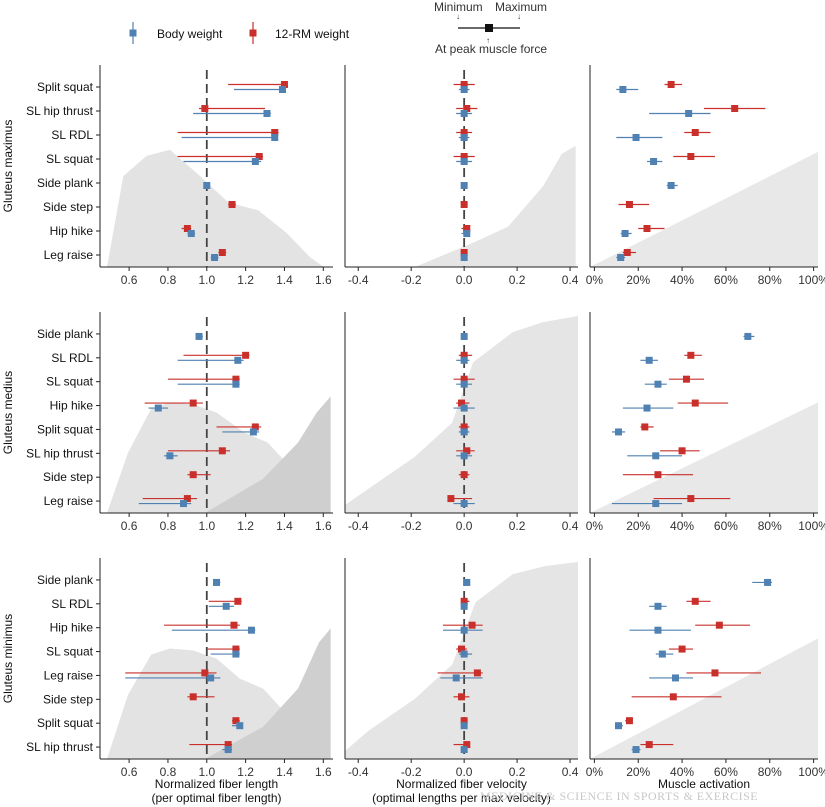 The height and width of the screenshot is (807, 825). Describe the element at coordinates (245, 772) in the screenshot. I see `x-tick-label: 1.2` at that location.